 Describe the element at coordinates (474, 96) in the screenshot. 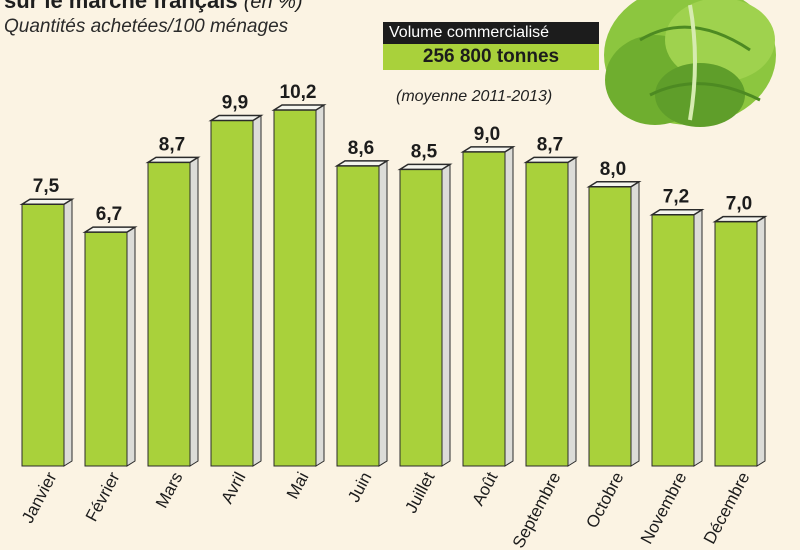

I see `volume-period: (moyenne 2011-2013)` at that location.